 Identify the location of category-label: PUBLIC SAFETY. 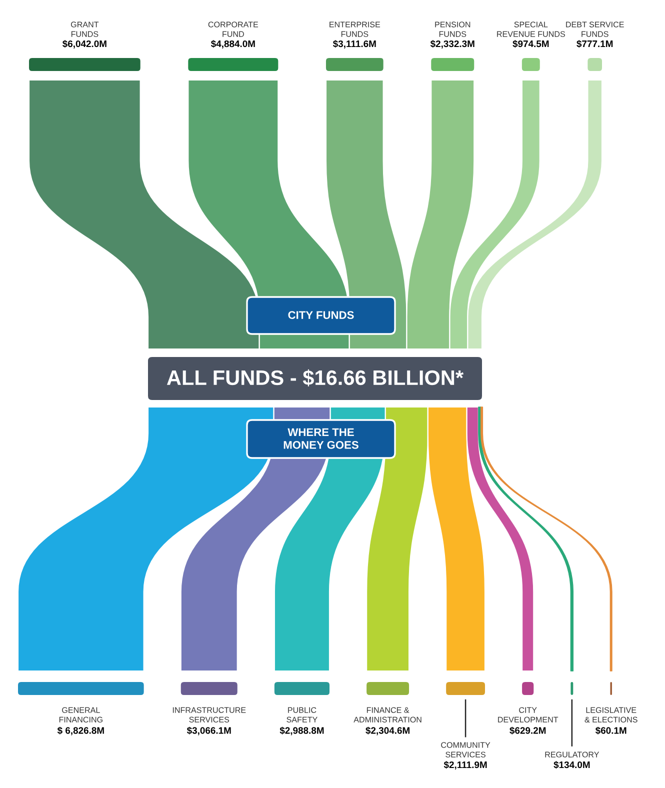
(302, 714).